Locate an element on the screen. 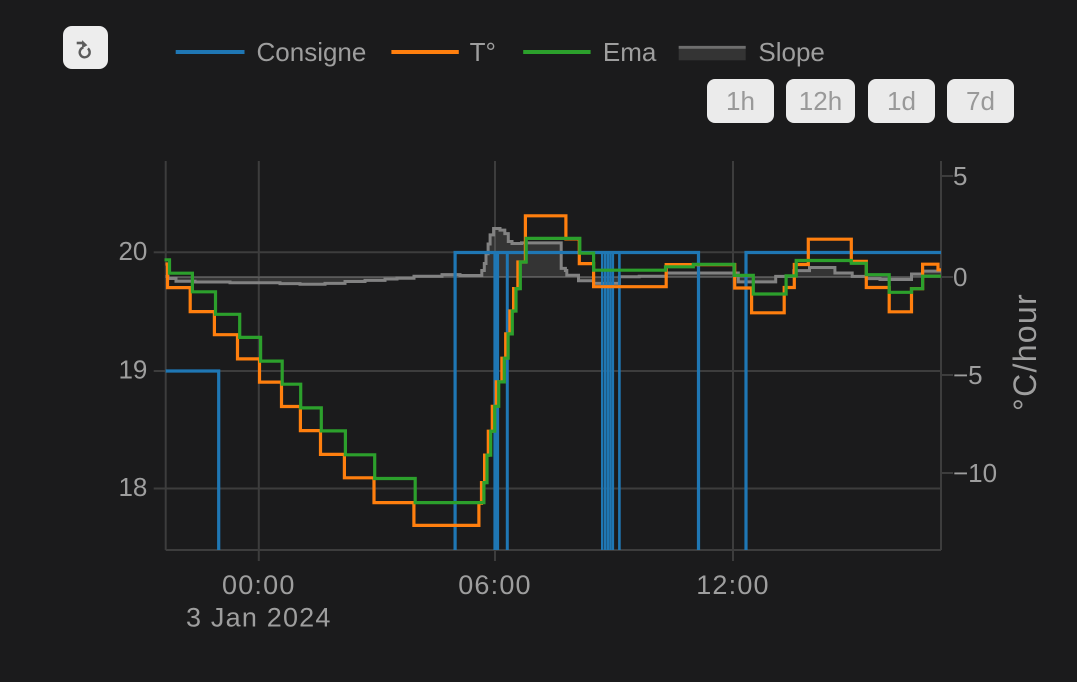 Image resolution: width=1077 pixels, height=682 pixels. svg-text: 20 is located at coordinates (132, 251).